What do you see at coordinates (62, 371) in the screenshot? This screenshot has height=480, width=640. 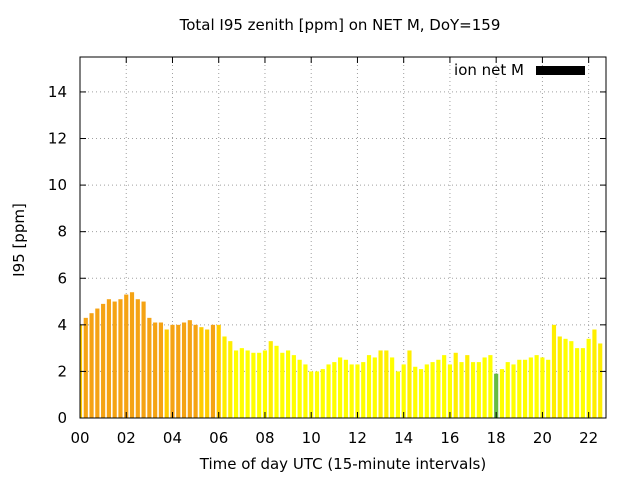 I see `y-tick-label: 2` at bounding box center [62, 371].